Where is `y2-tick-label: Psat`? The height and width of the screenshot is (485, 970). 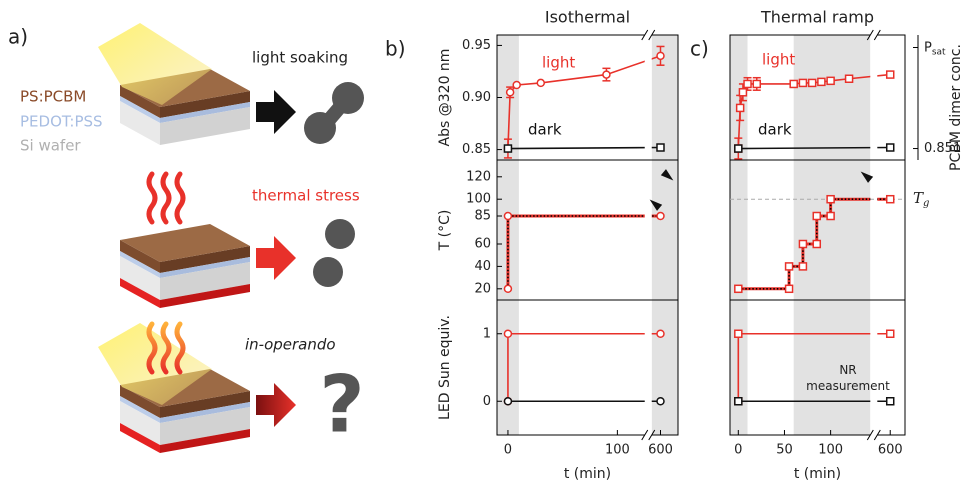
y2-tick-label: Psat is located at coordinates (935, 48).